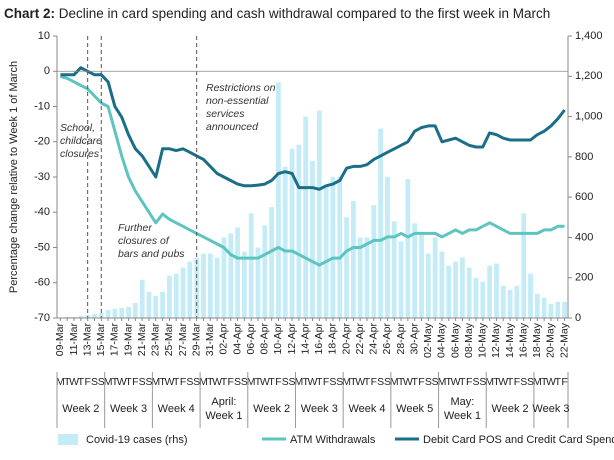 The image size is (614, 460). I want to click on x-tick-label: 10-Apr, so click(278, 338).